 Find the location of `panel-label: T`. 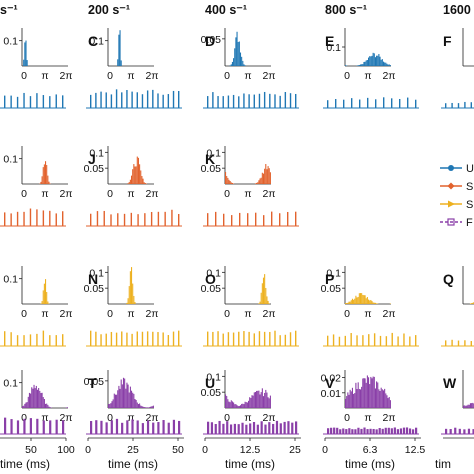

panel-label: T is located at coordinates (92, 383).